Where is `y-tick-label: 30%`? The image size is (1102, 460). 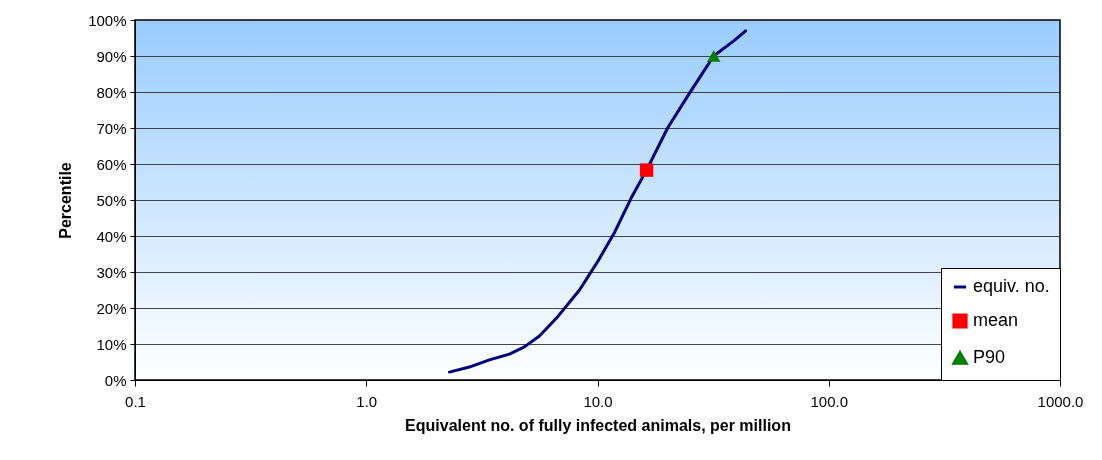 y-tick-label: 30% is located at coordinates (111, 272).